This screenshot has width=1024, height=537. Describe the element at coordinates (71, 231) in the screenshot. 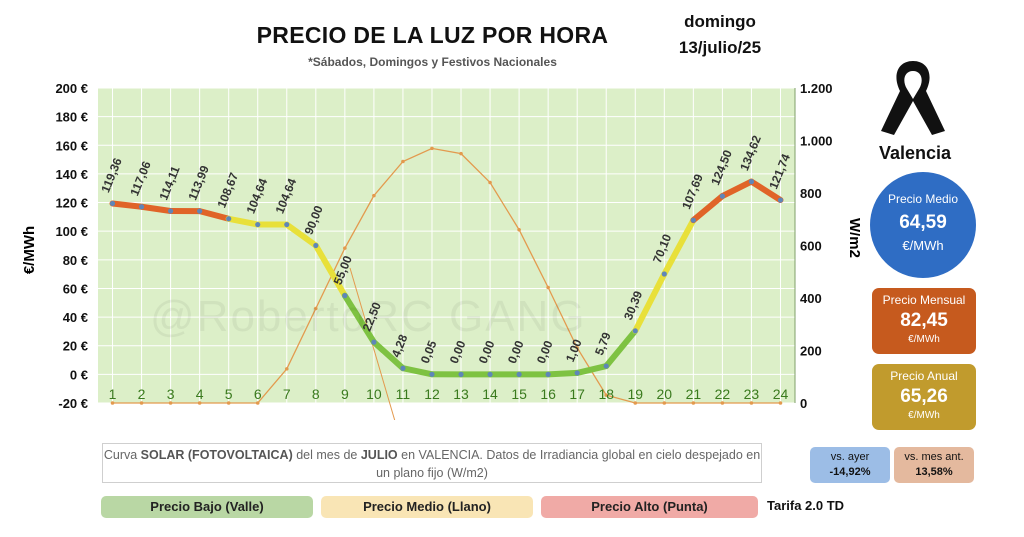

I see `y-tick-label: 100 €` at that location.